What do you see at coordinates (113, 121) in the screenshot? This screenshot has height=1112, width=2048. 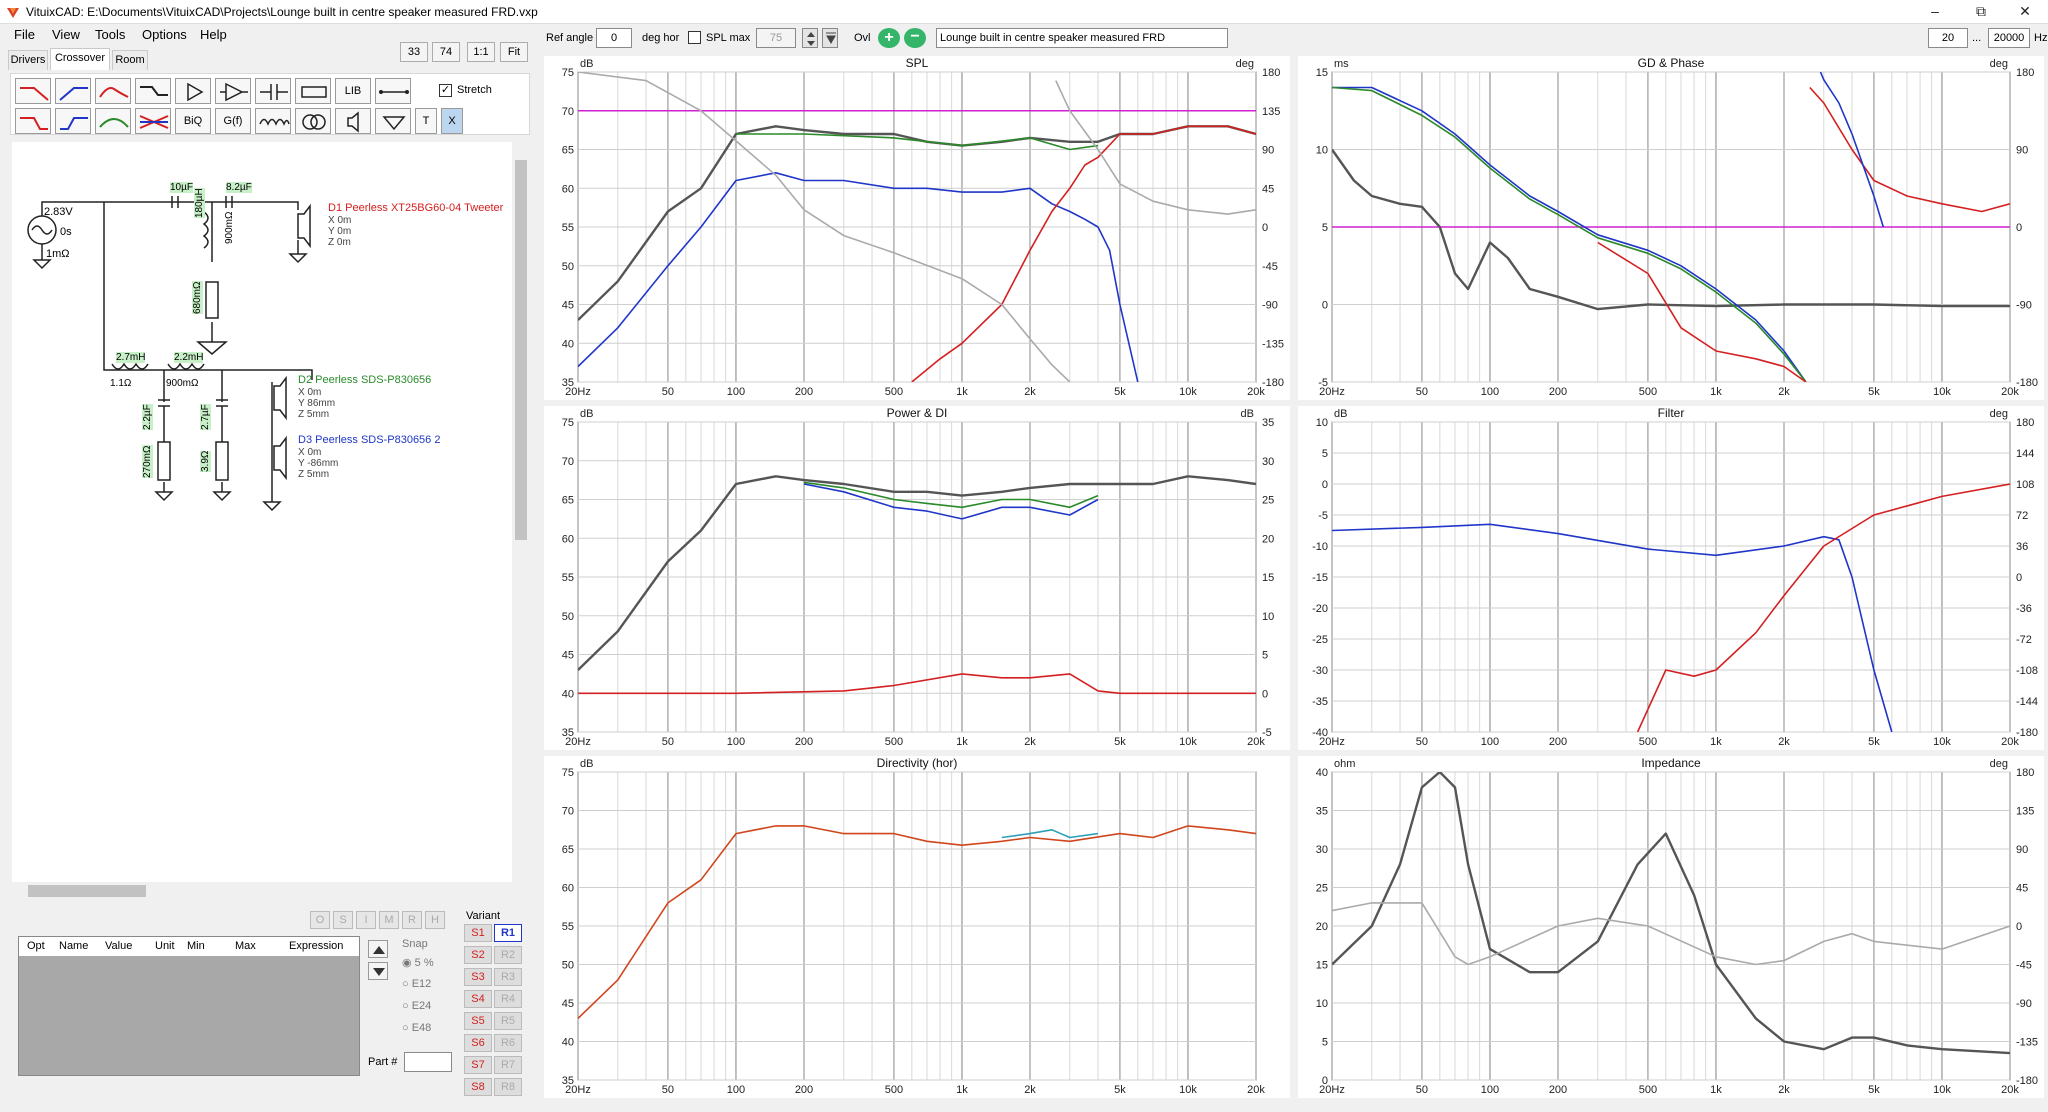 I see `notch-tool` at bounding box center [113, 121].